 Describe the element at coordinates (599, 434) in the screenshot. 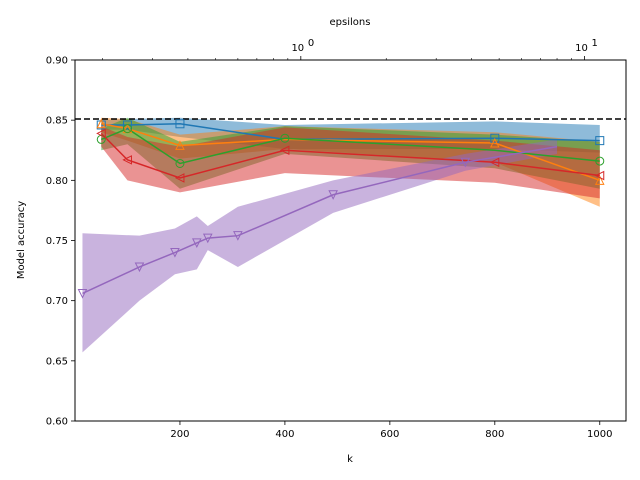

I see `x-tick-label: 1000` at that location.